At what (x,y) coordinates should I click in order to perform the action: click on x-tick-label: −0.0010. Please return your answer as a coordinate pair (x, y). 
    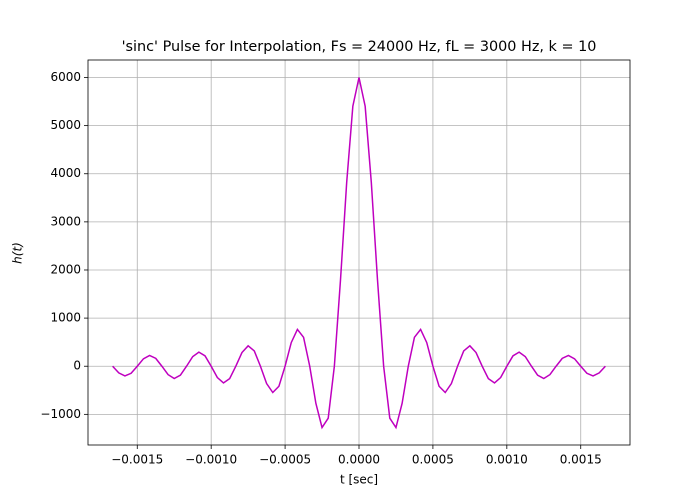
    Looking at the image, I should click on (211, 460).